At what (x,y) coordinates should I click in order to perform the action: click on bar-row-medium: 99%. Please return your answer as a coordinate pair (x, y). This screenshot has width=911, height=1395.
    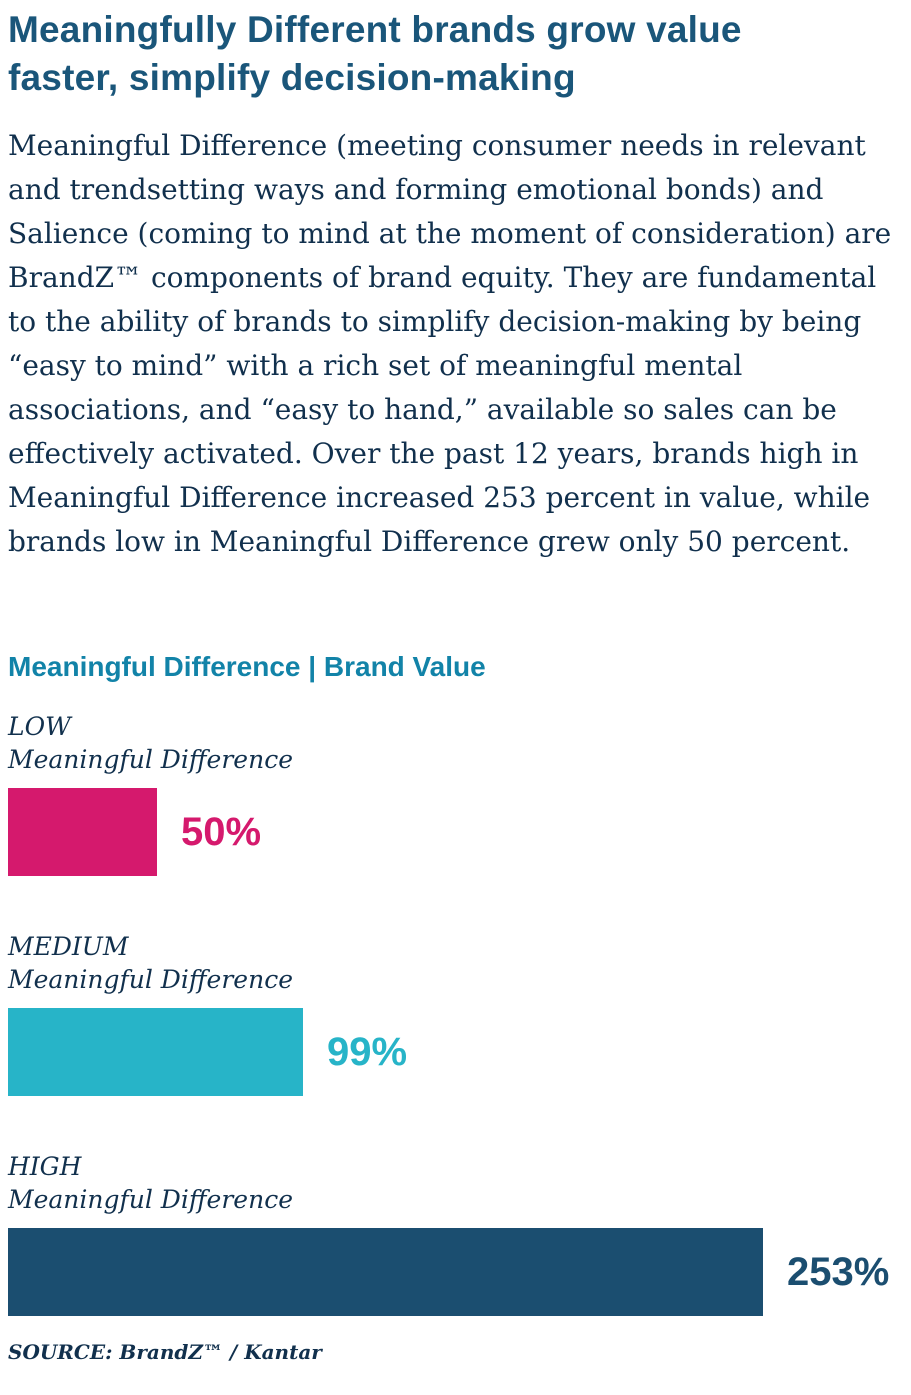
    Looking at the image, I should click on (454, 1052).